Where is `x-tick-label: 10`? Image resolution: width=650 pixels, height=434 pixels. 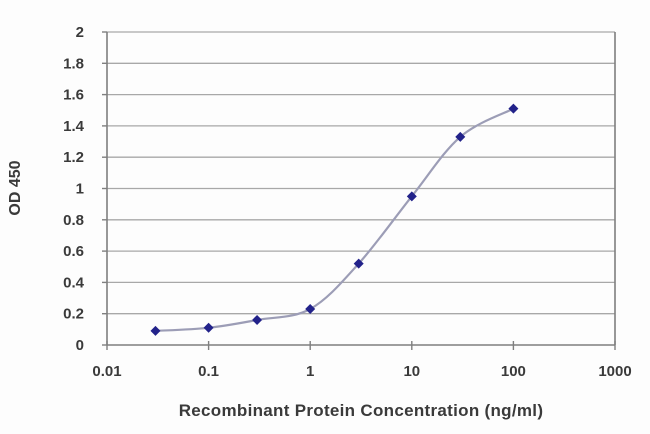
x-tick-label: 10 is located at coordinates (411, 371).